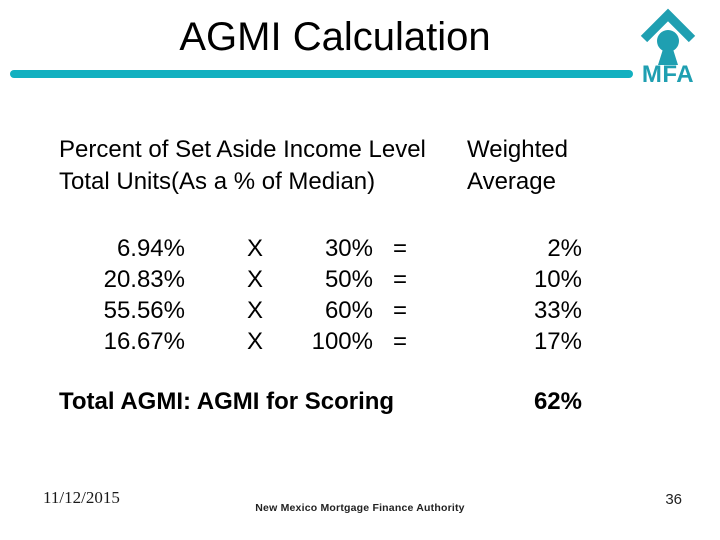  Describe the element at coordinates (557, 341) in the screenshot. I see `weighted-average: 17%` at that location.